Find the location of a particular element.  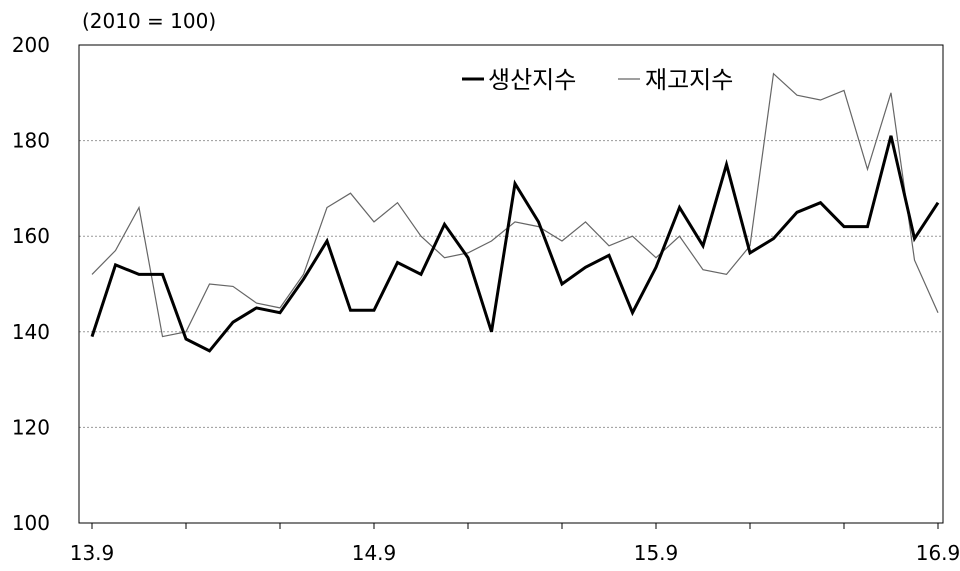

x-tick-label: 15.9 is located at coordinates (656, 553).